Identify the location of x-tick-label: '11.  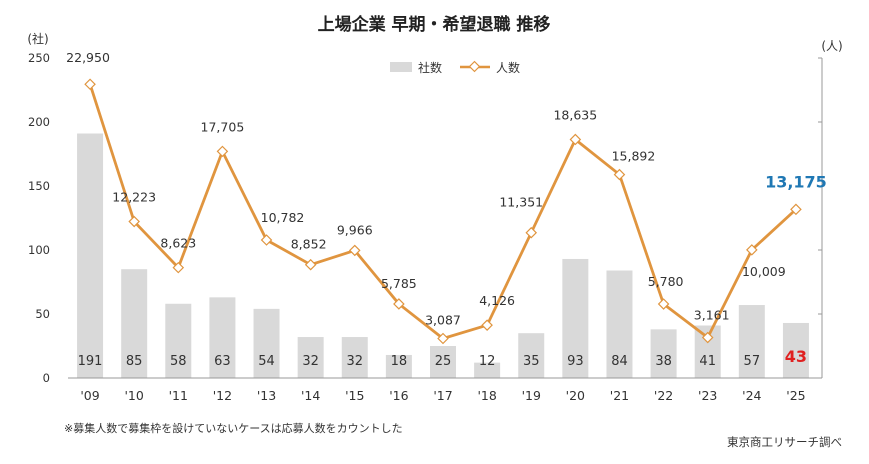
(178, 395).